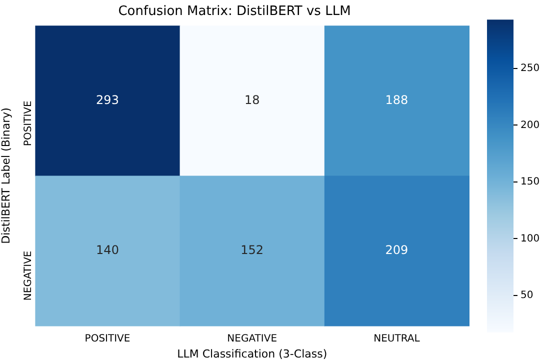  Describe the element at coordinates (530, 125) in the screenshot. I see `color-bar-label: 200` at that location.